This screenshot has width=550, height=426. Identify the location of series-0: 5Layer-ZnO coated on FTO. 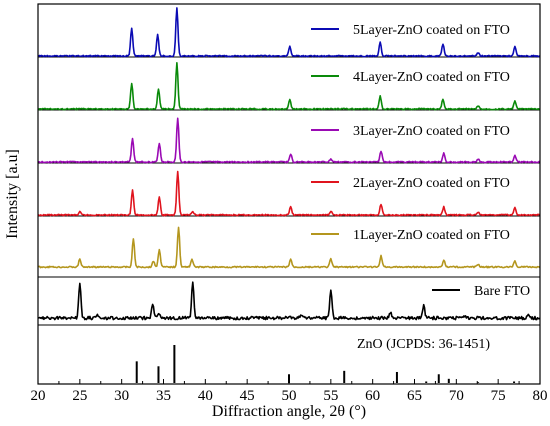
(289, 32).